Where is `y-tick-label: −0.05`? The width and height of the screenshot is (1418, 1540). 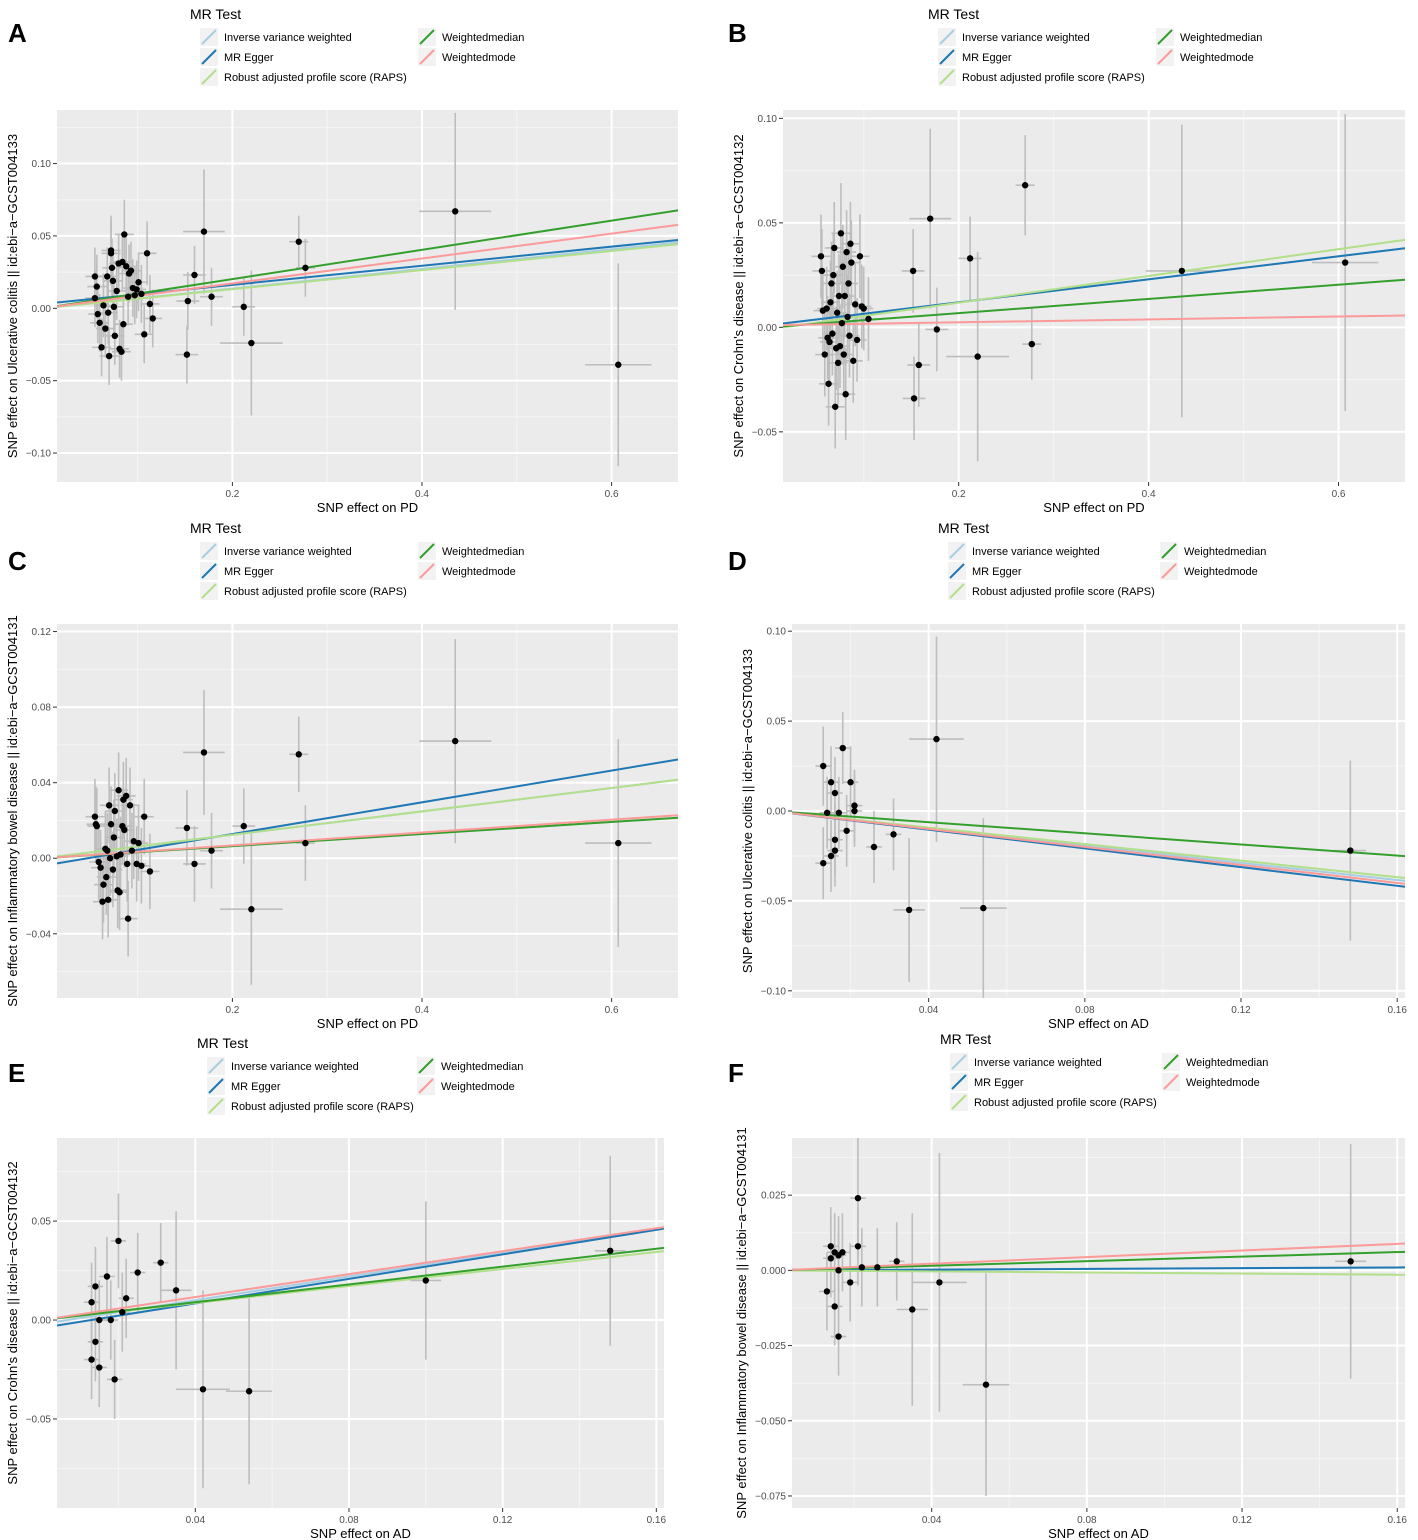
y-tick-label: −0.05 is located at coordinates (39, 1419).